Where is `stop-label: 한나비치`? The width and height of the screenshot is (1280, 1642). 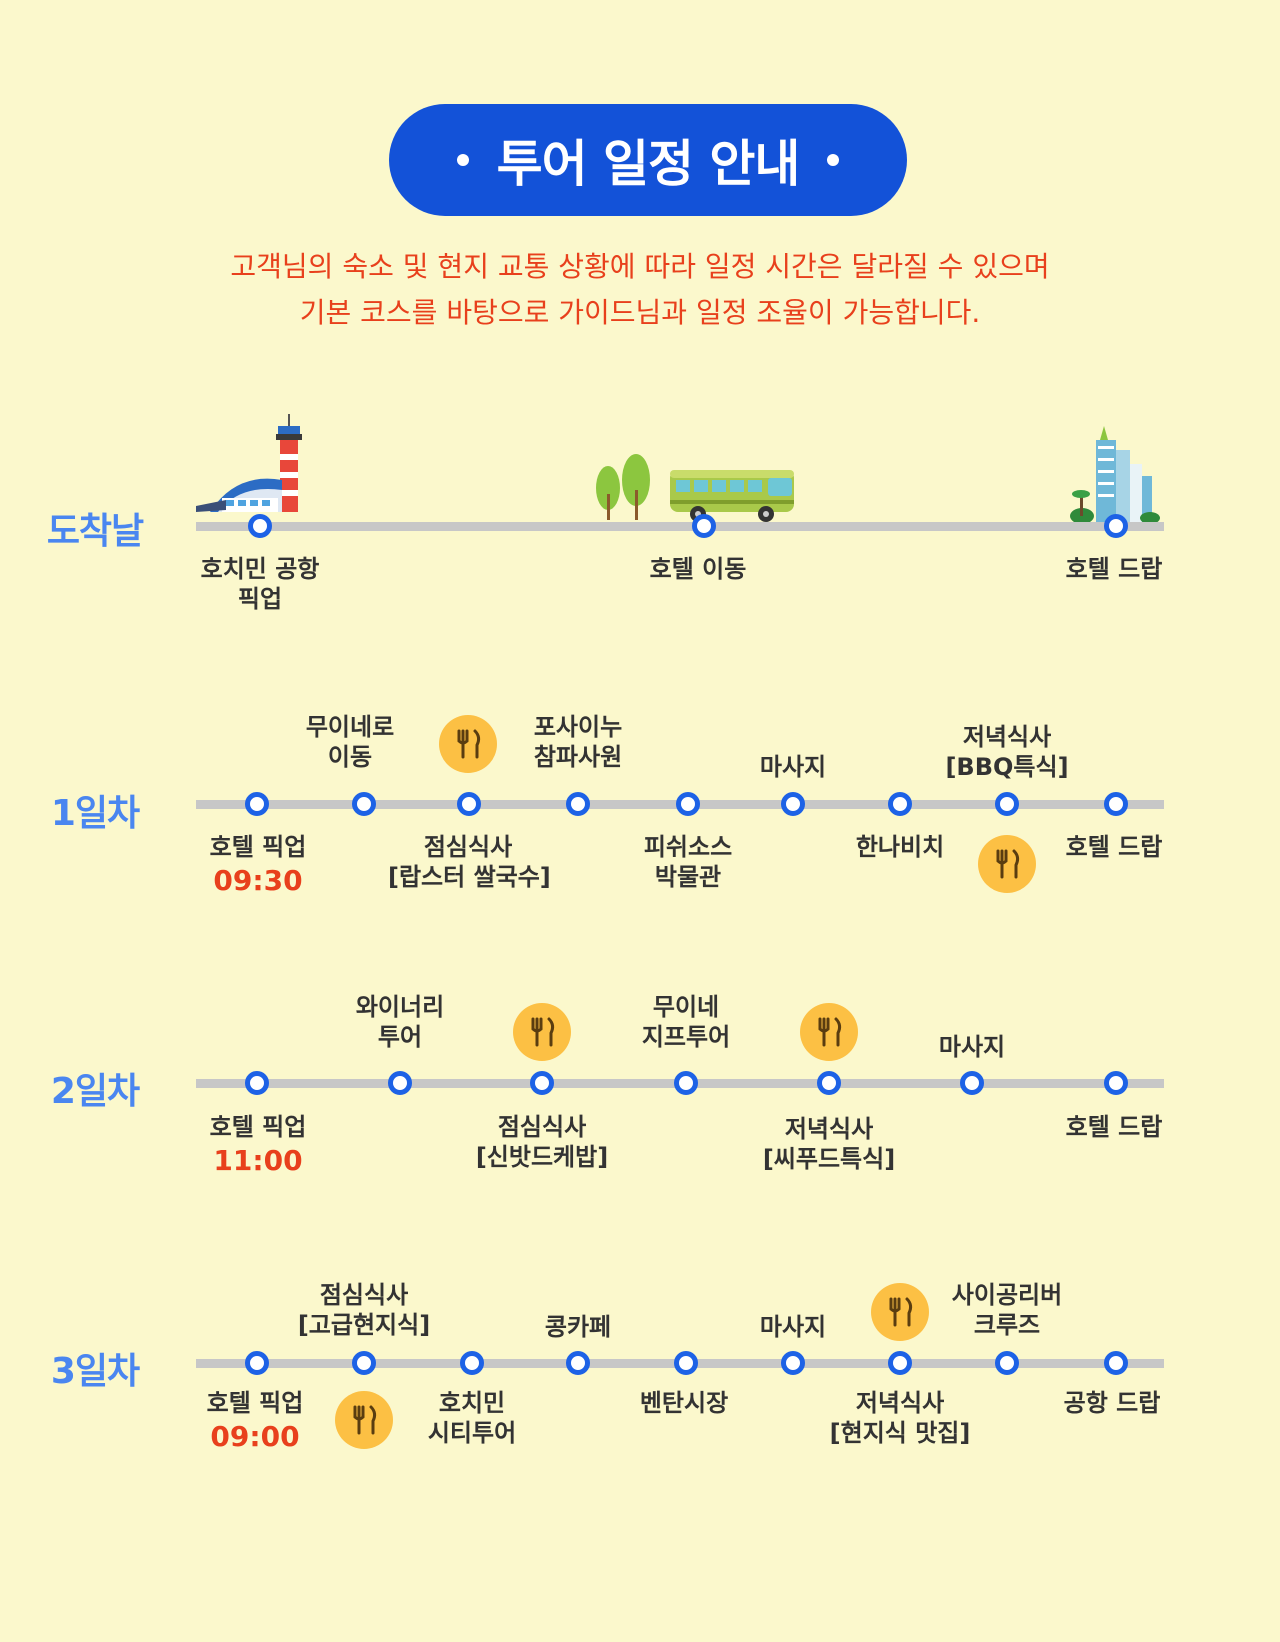
stop-label: 한나비치 is located at coordinates (900, 847).